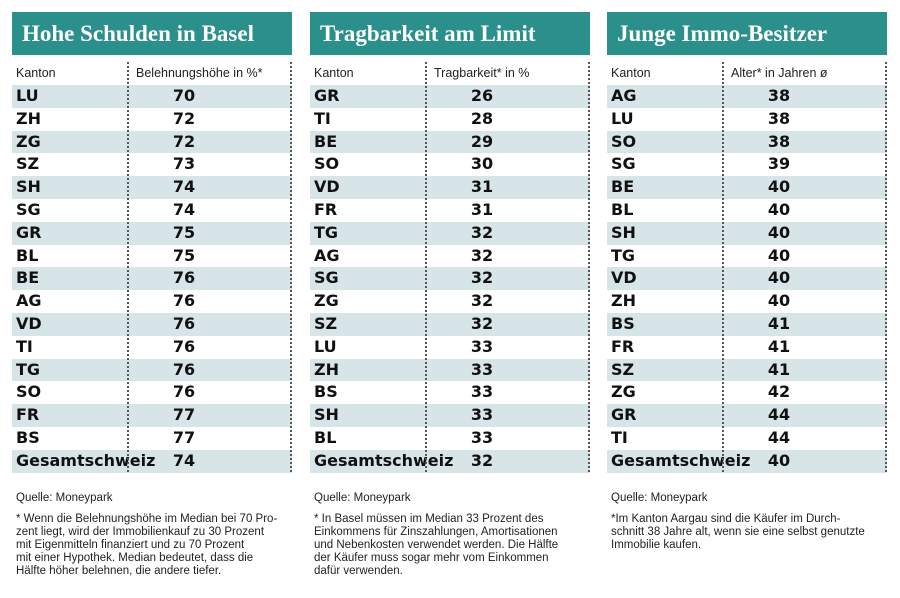 This screenshot has height=598, width=900. Describe the element at coordinates (482, 209) in the screenshot. I see `value-cell: 31` at that location.